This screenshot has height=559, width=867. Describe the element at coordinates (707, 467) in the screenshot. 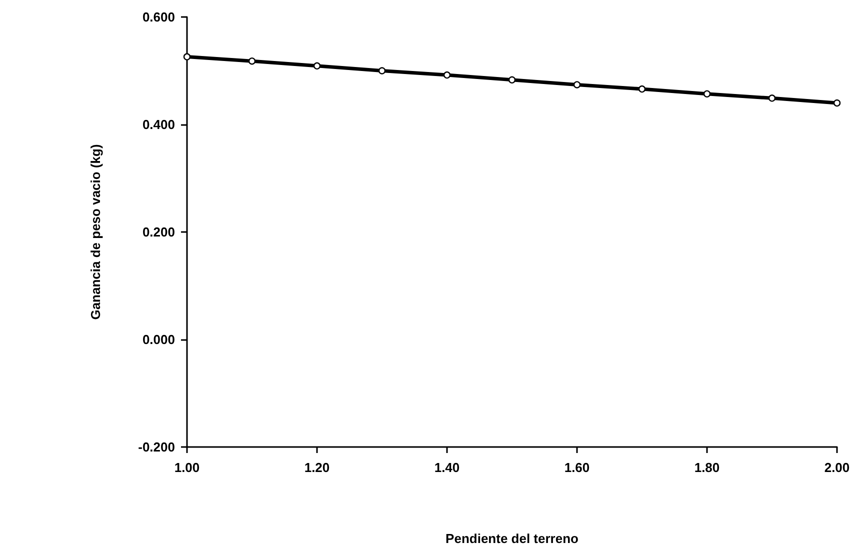

I see `x-tick-label: 1.80` at that location.